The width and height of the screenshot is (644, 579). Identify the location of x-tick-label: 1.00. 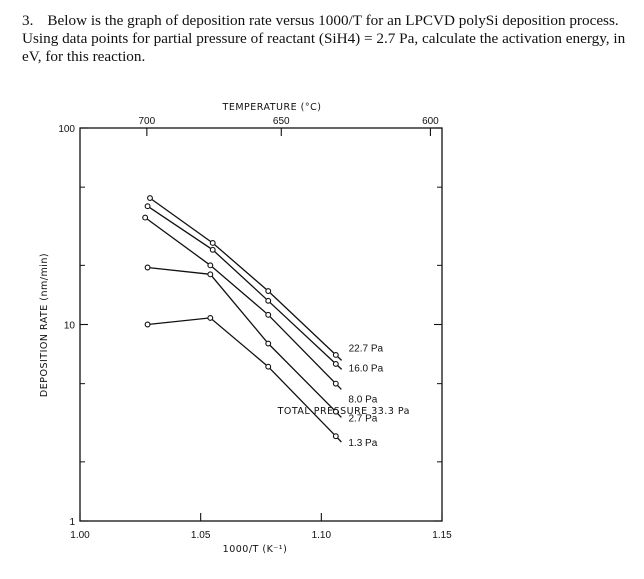
(80, 535).